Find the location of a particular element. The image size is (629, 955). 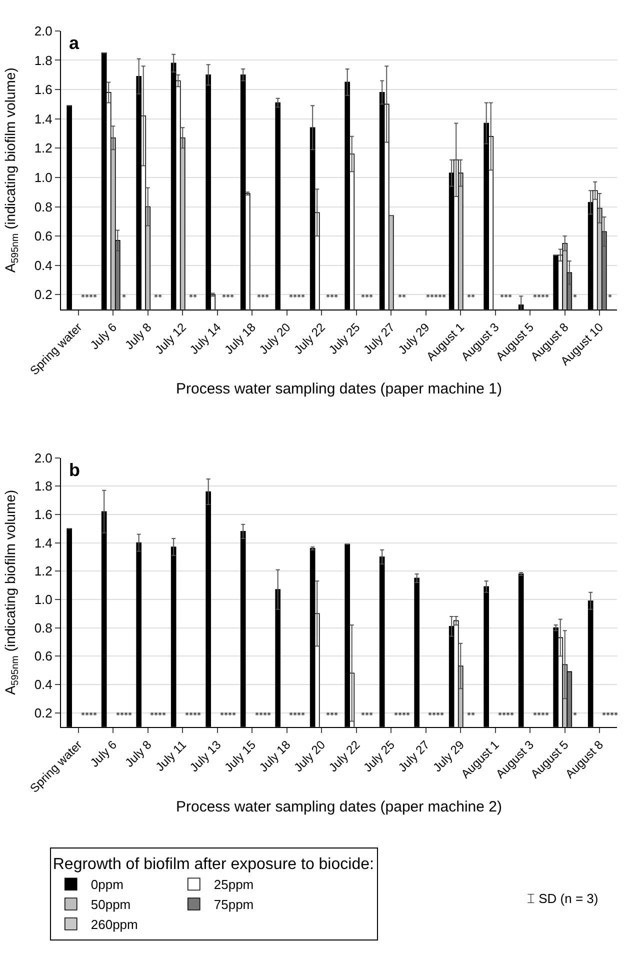

x-tick-label: July 14 is located at coordinates (205, 338).